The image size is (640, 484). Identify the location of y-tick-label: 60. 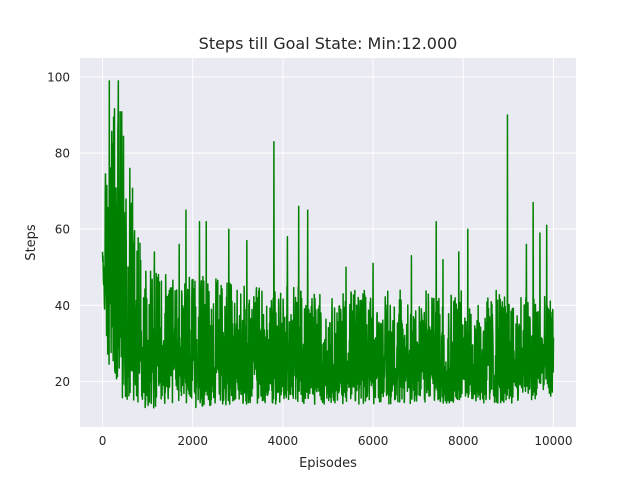
(62, 230).